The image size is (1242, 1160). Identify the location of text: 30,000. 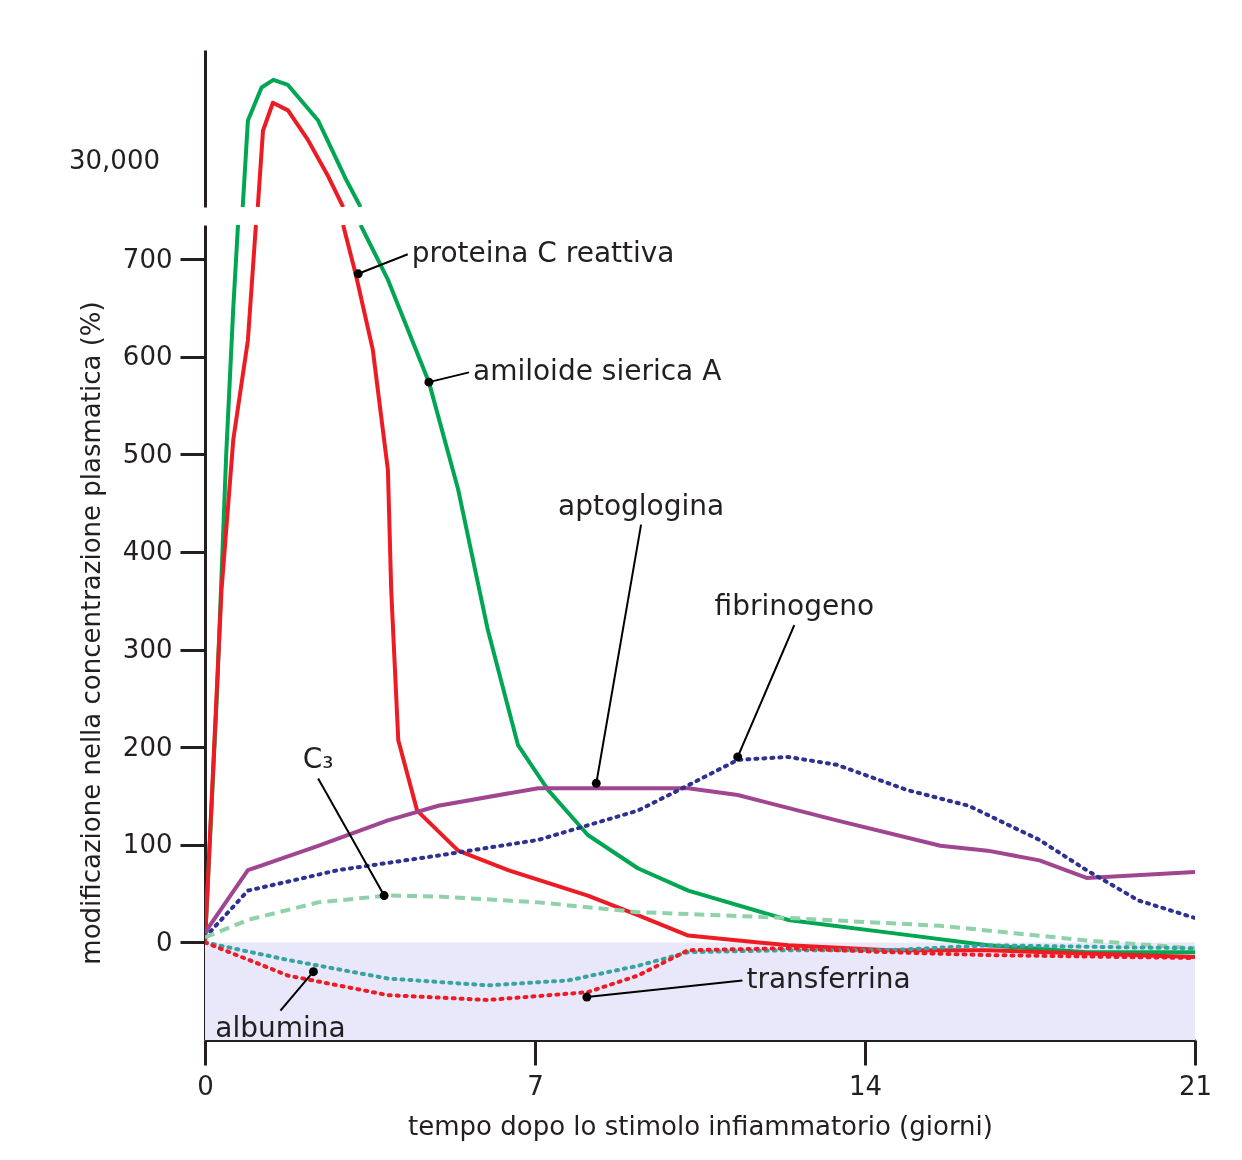
(114, 160).